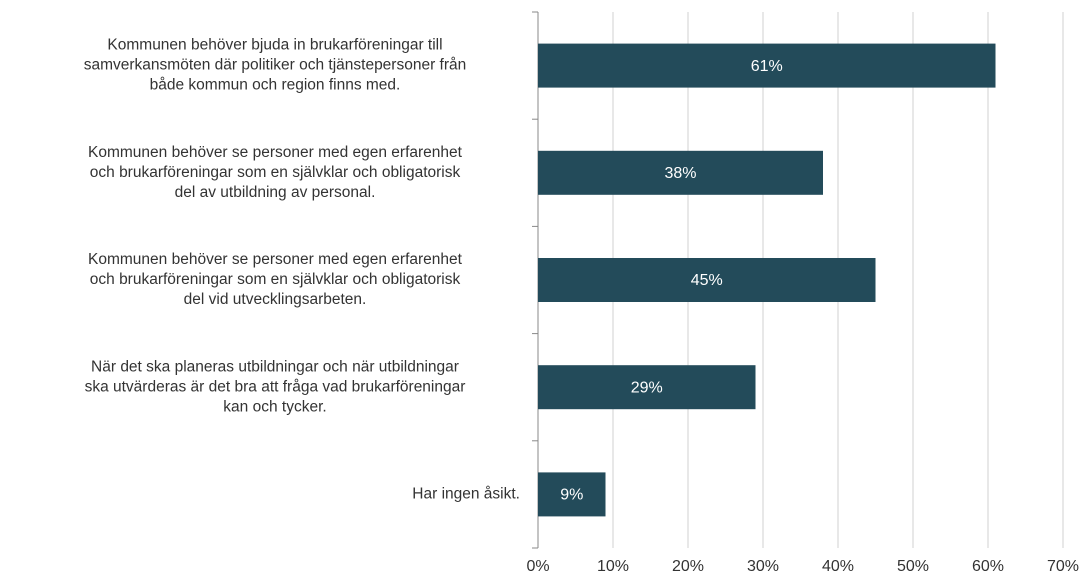  What do you see at coordinates (274, 406) in the screenshot?
I see `y-tick-label: kan och tycker.` at bounding box center [274, 406].